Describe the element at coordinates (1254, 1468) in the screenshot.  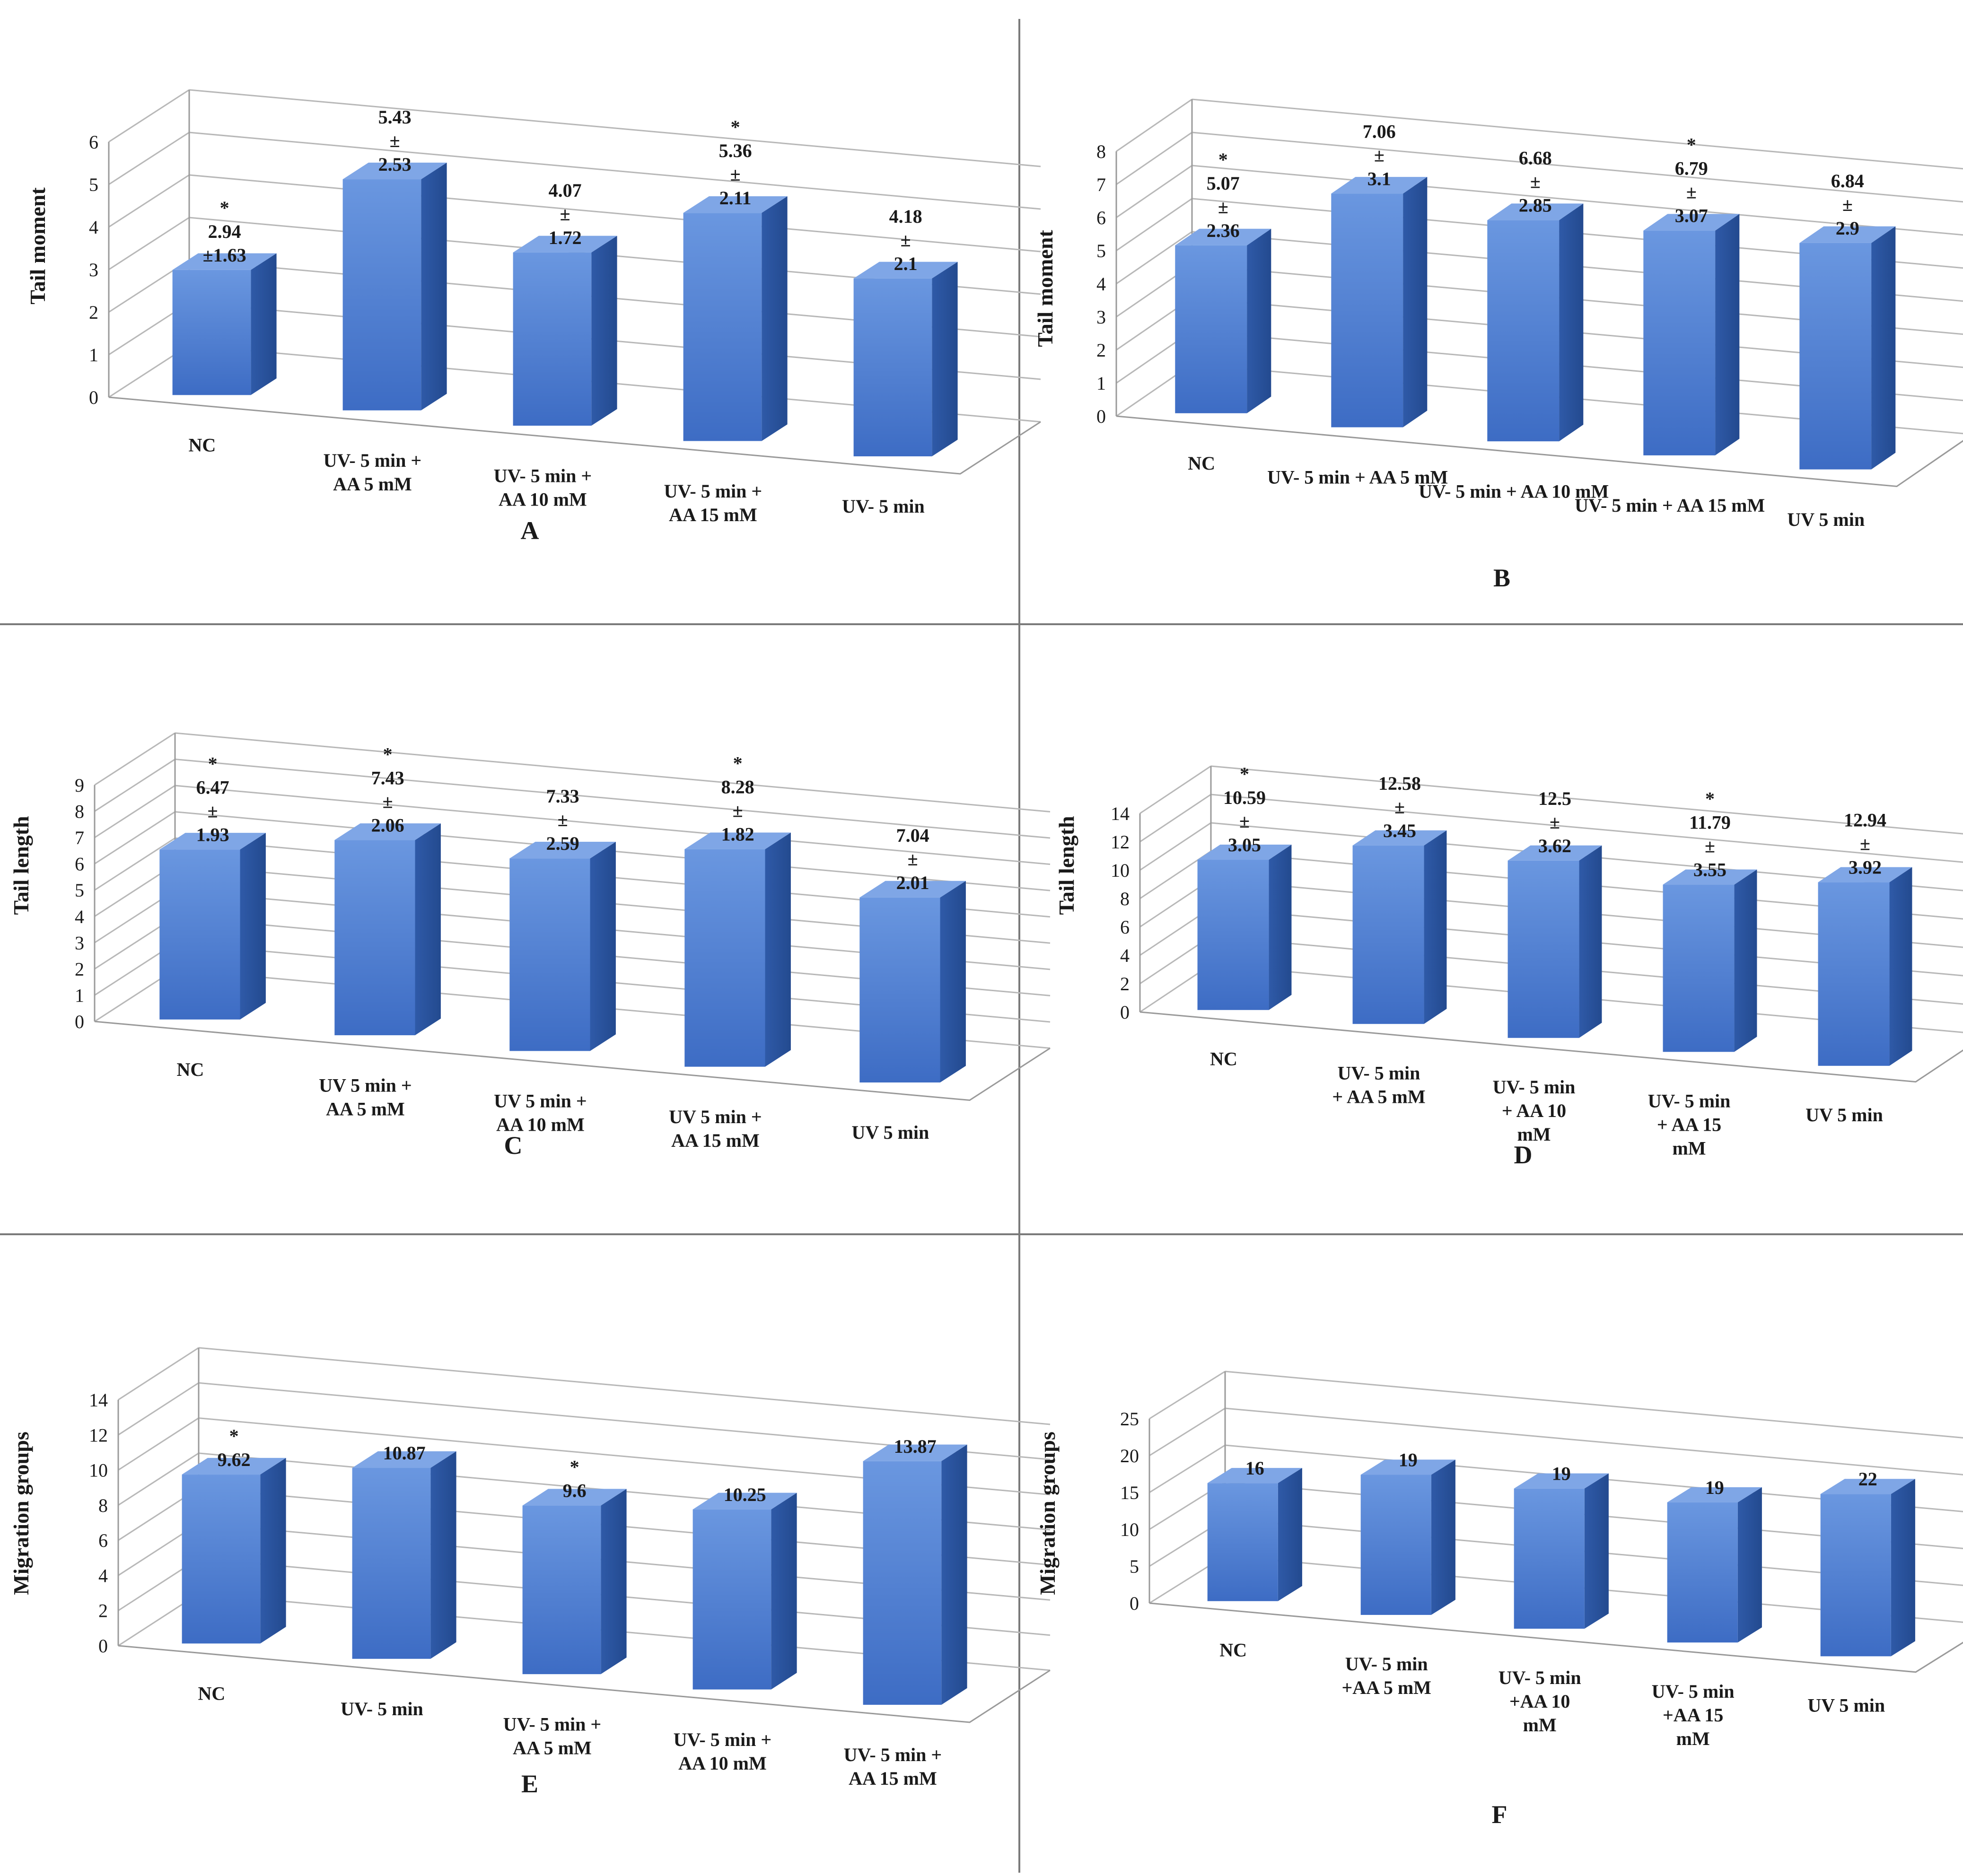
I see `data-label: 16` at that location.